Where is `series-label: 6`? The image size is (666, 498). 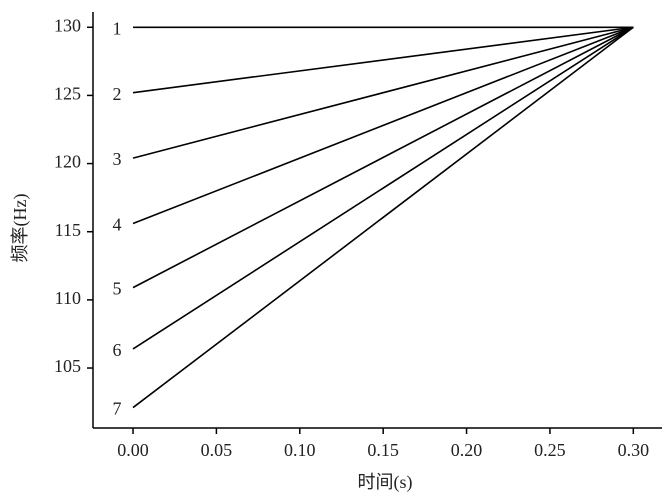
series-label: 6 is located at coordinates (117, 350).